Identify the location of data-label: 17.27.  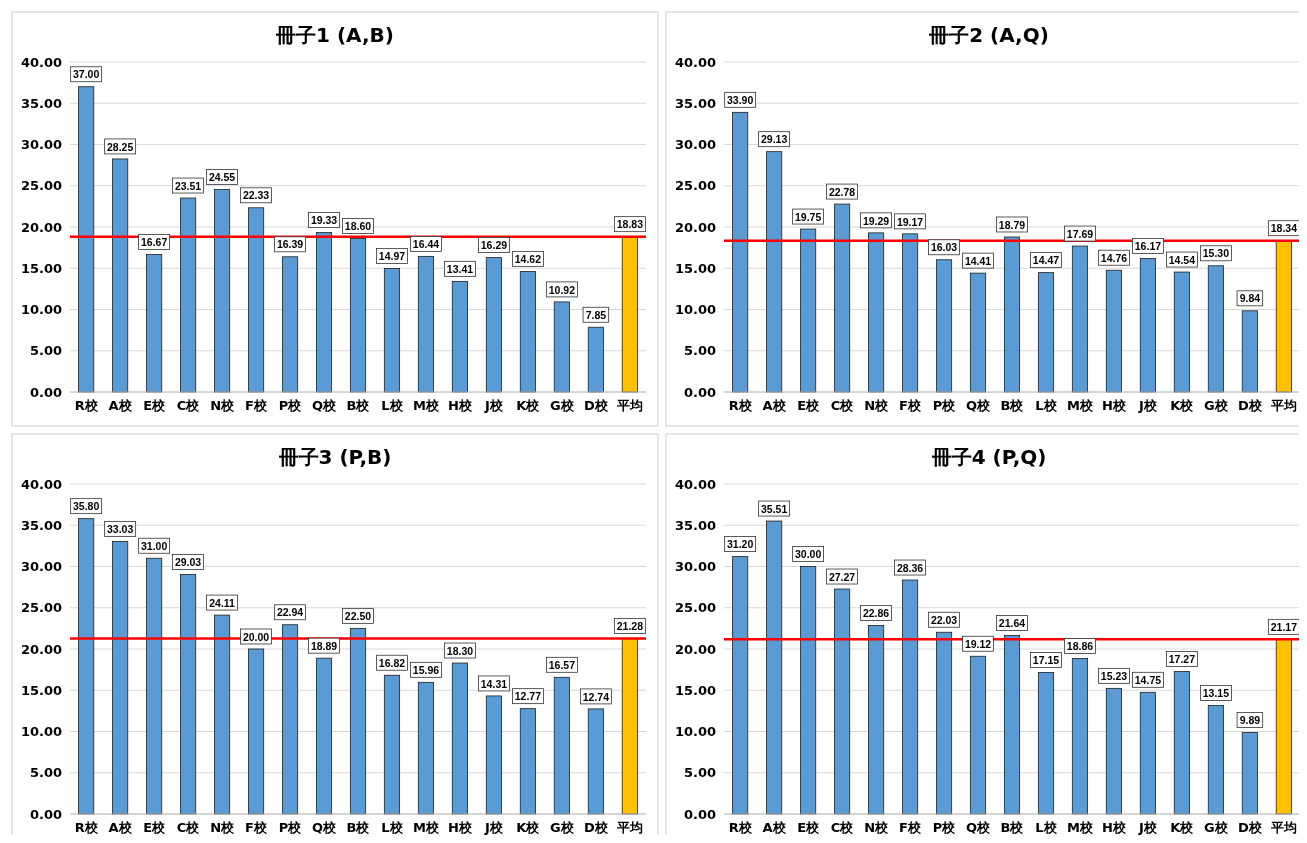
(1182, 659).